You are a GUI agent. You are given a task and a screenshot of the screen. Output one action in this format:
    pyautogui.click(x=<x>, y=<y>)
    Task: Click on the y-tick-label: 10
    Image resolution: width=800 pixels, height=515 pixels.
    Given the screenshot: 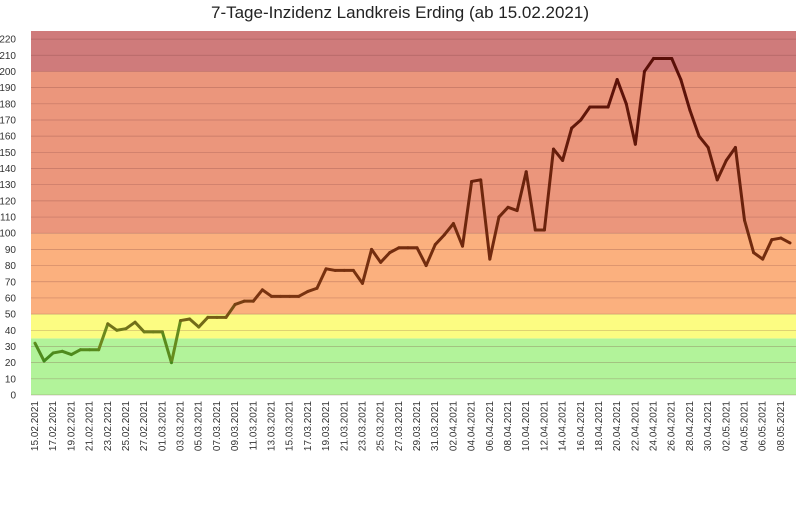 What is the action you would take?
    pyautogui.click(x=11, y=379)
    